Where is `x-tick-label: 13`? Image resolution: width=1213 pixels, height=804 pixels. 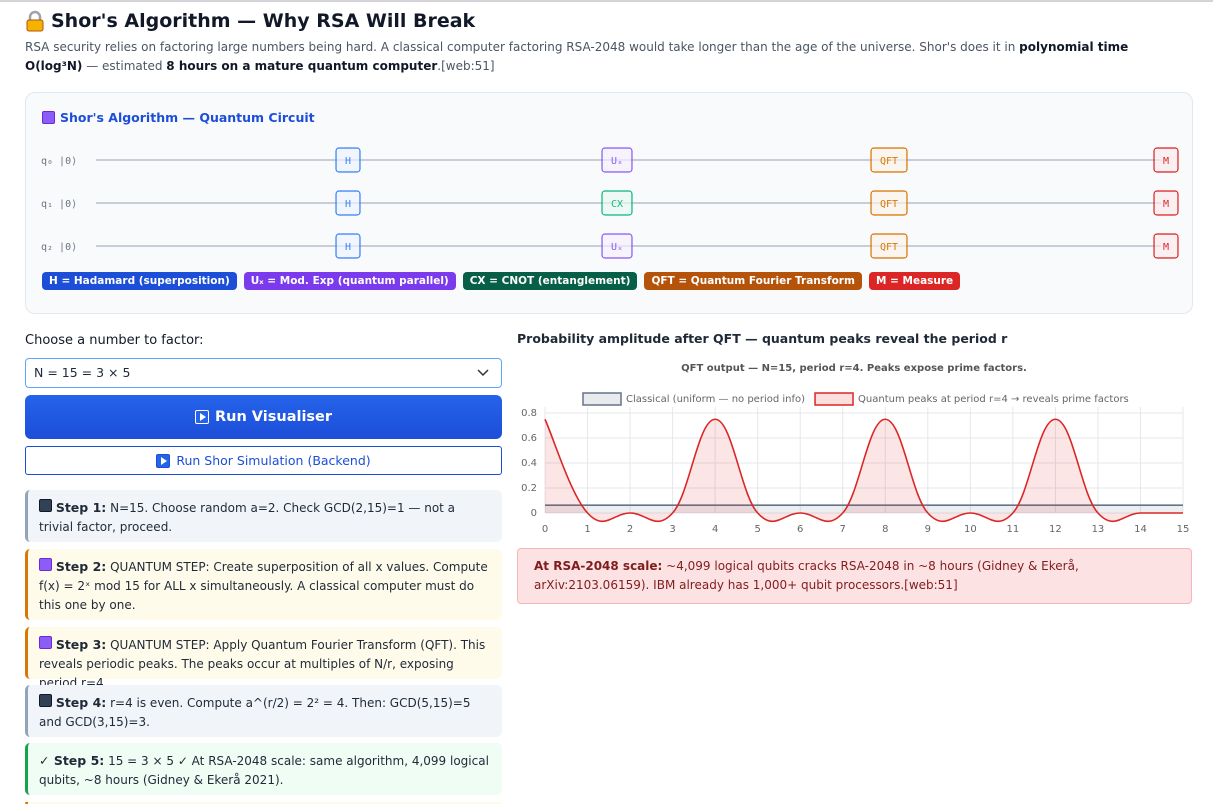 x-tick-label: 13 is located at coordinates (1098, 529).